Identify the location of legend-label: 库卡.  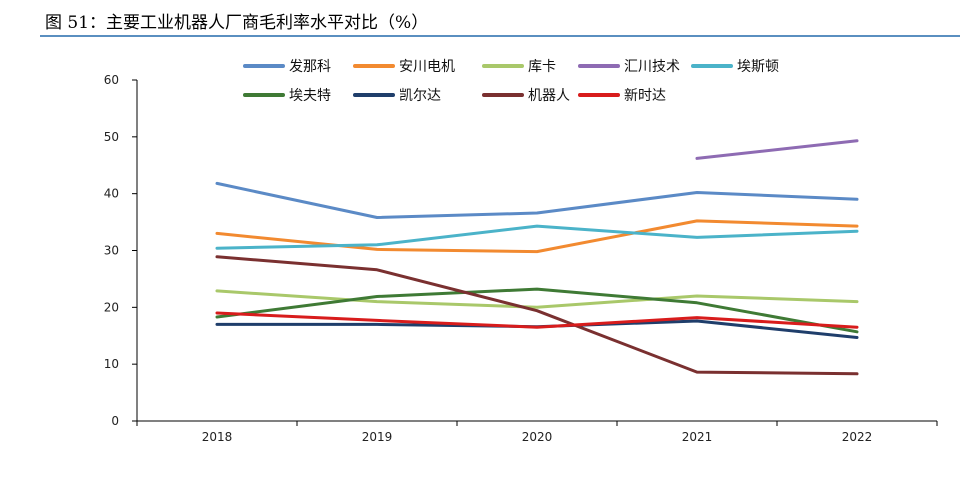
(542, 67).